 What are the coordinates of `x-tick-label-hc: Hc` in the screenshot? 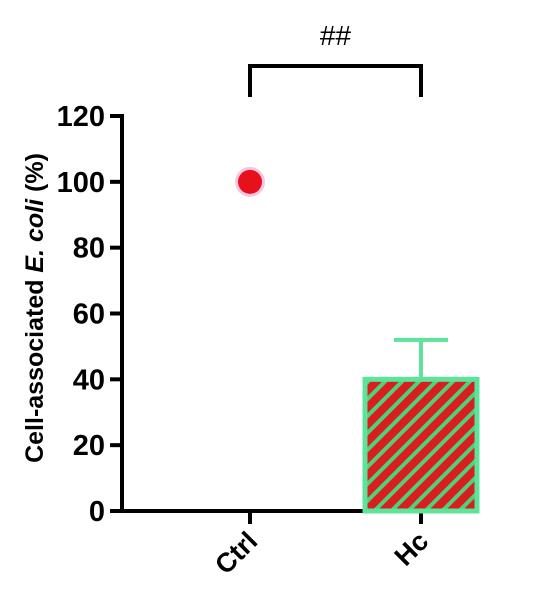 It's located at (412, 549).